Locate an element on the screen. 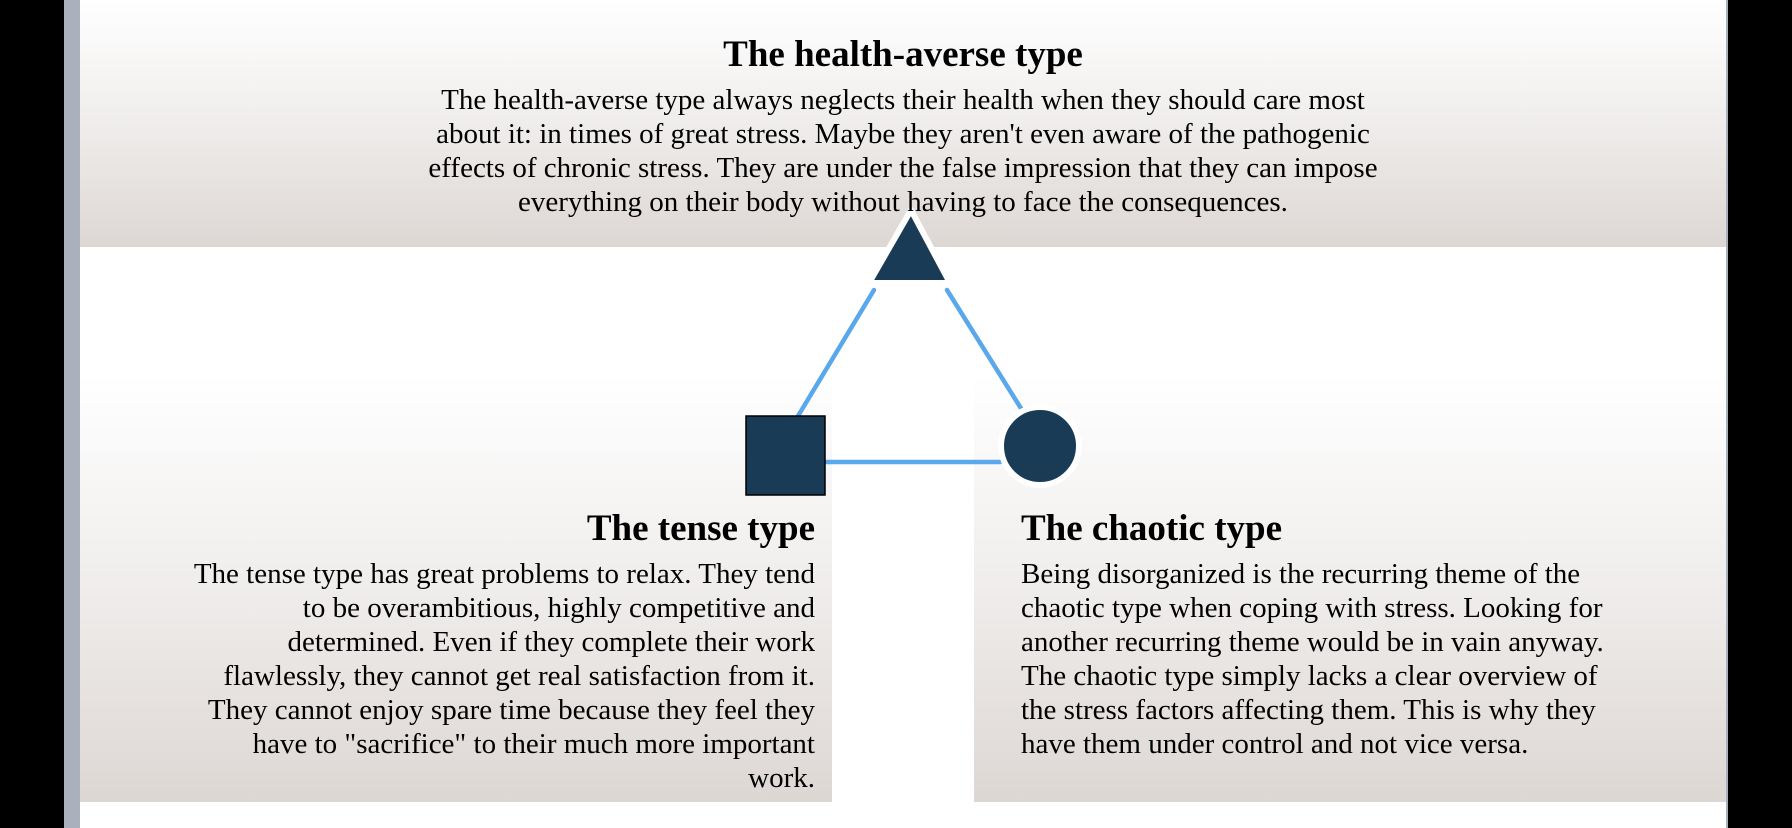 The height and width of the screenshot is (828, 1792). right-edge-rail is located at coordinates (1727, 414).